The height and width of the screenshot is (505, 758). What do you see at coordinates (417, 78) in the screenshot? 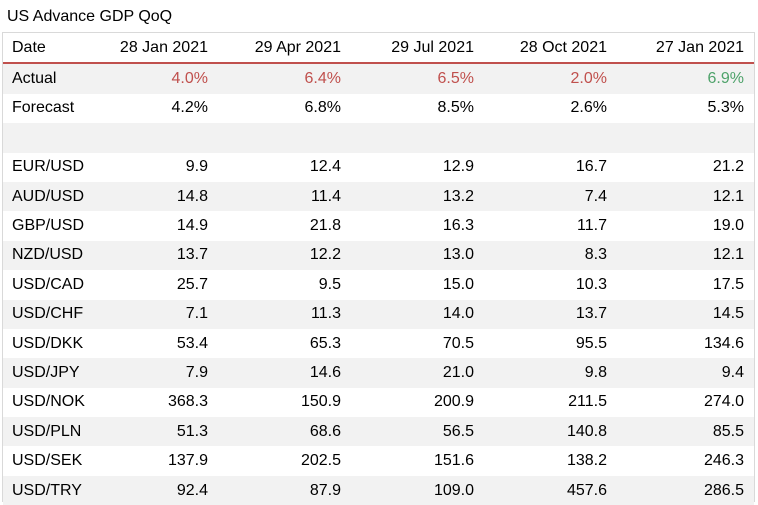
I see `actual-value: 6.5%` at bounding box center [417, 78].